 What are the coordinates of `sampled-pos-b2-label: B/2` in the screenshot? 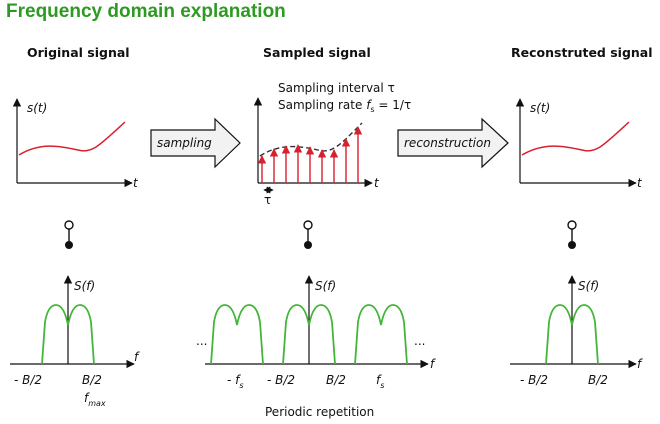 It's located at (336, 380).